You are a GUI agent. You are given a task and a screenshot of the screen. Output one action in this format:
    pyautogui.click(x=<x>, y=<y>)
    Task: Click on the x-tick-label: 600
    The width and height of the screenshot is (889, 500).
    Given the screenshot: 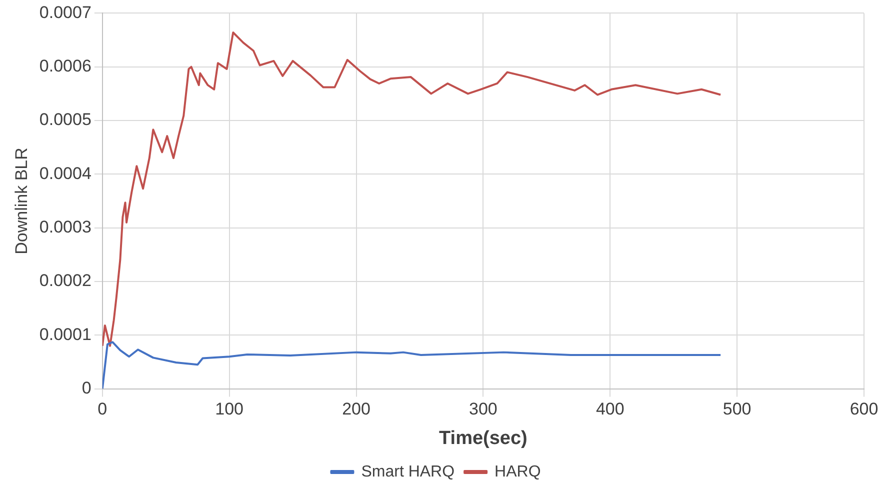 What is the action you would take?
    pyautogui.click(x=864, y=409)
    